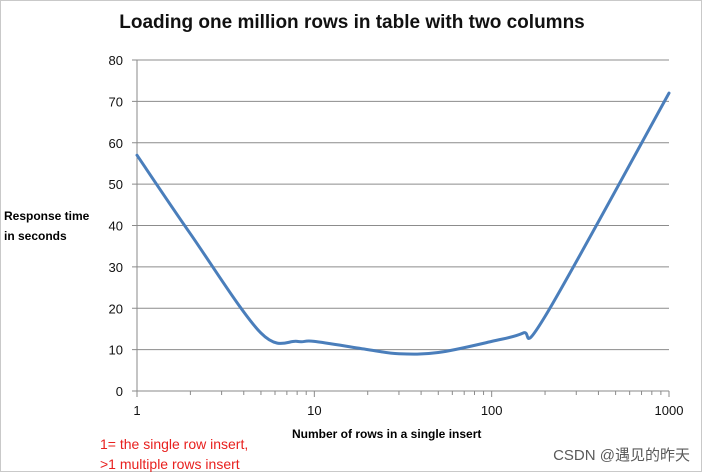  I want to click on y-tick-label-60: 60, so click(116, 143).